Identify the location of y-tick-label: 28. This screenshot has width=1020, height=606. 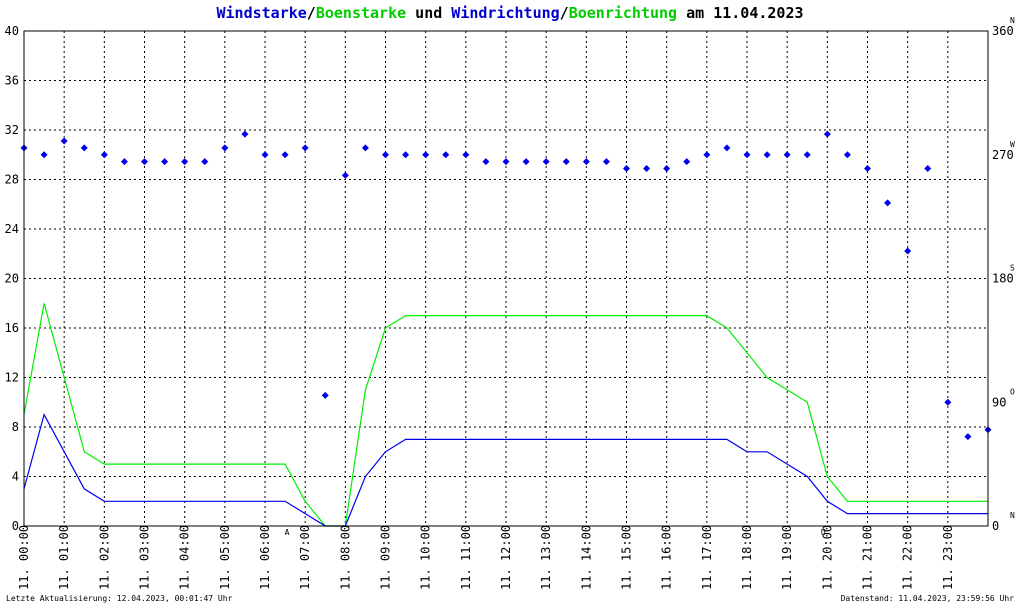
(12, 180).